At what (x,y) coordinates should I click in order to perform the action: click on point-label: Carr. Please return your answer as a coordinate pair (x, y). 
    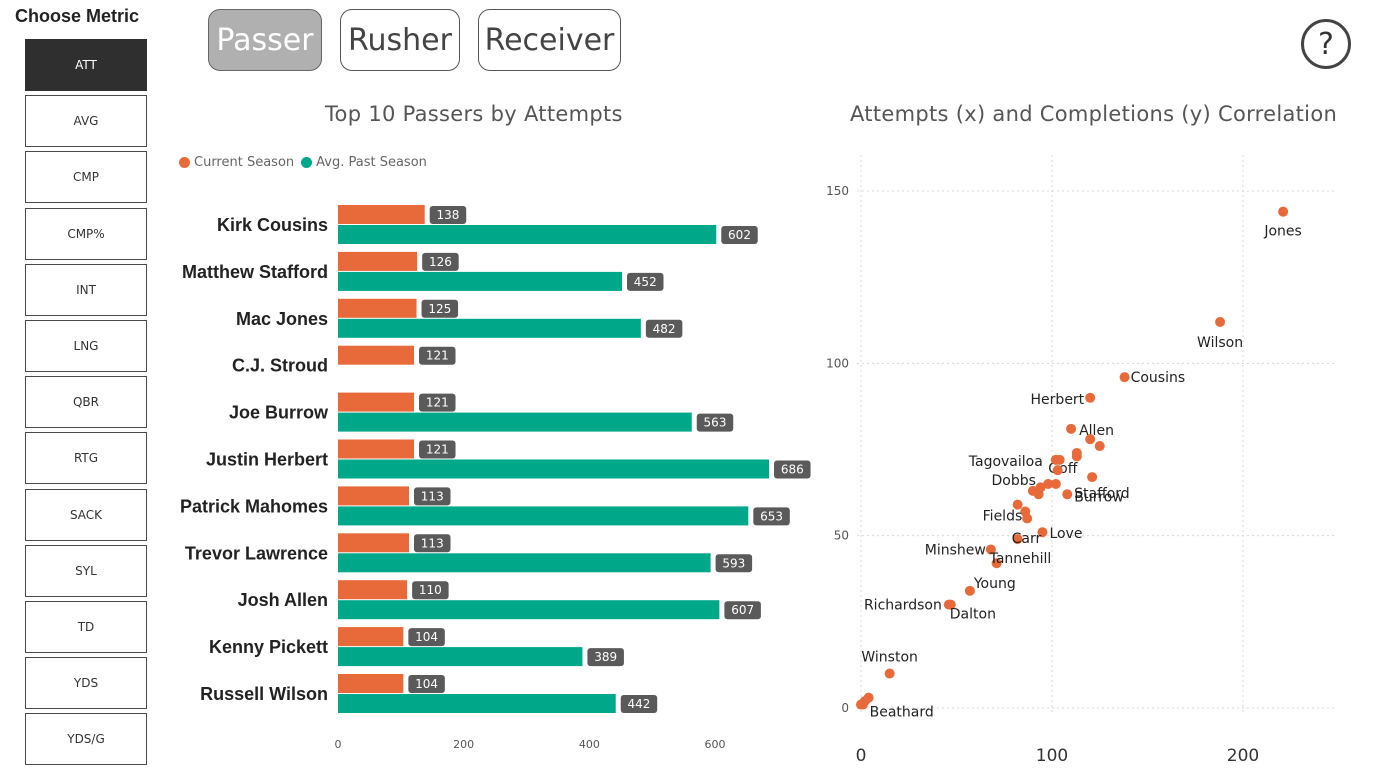
    Looking at the image, I should click on (1027, 539).